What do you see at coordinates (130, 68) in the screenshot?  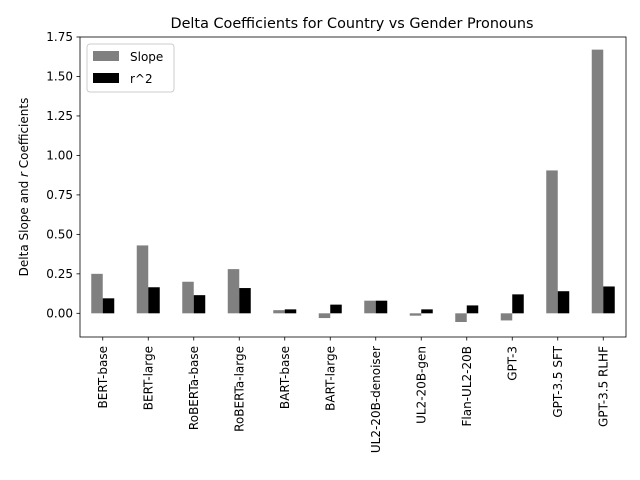 I see `legend: Slope r^2` at bounding box center [130, 68].